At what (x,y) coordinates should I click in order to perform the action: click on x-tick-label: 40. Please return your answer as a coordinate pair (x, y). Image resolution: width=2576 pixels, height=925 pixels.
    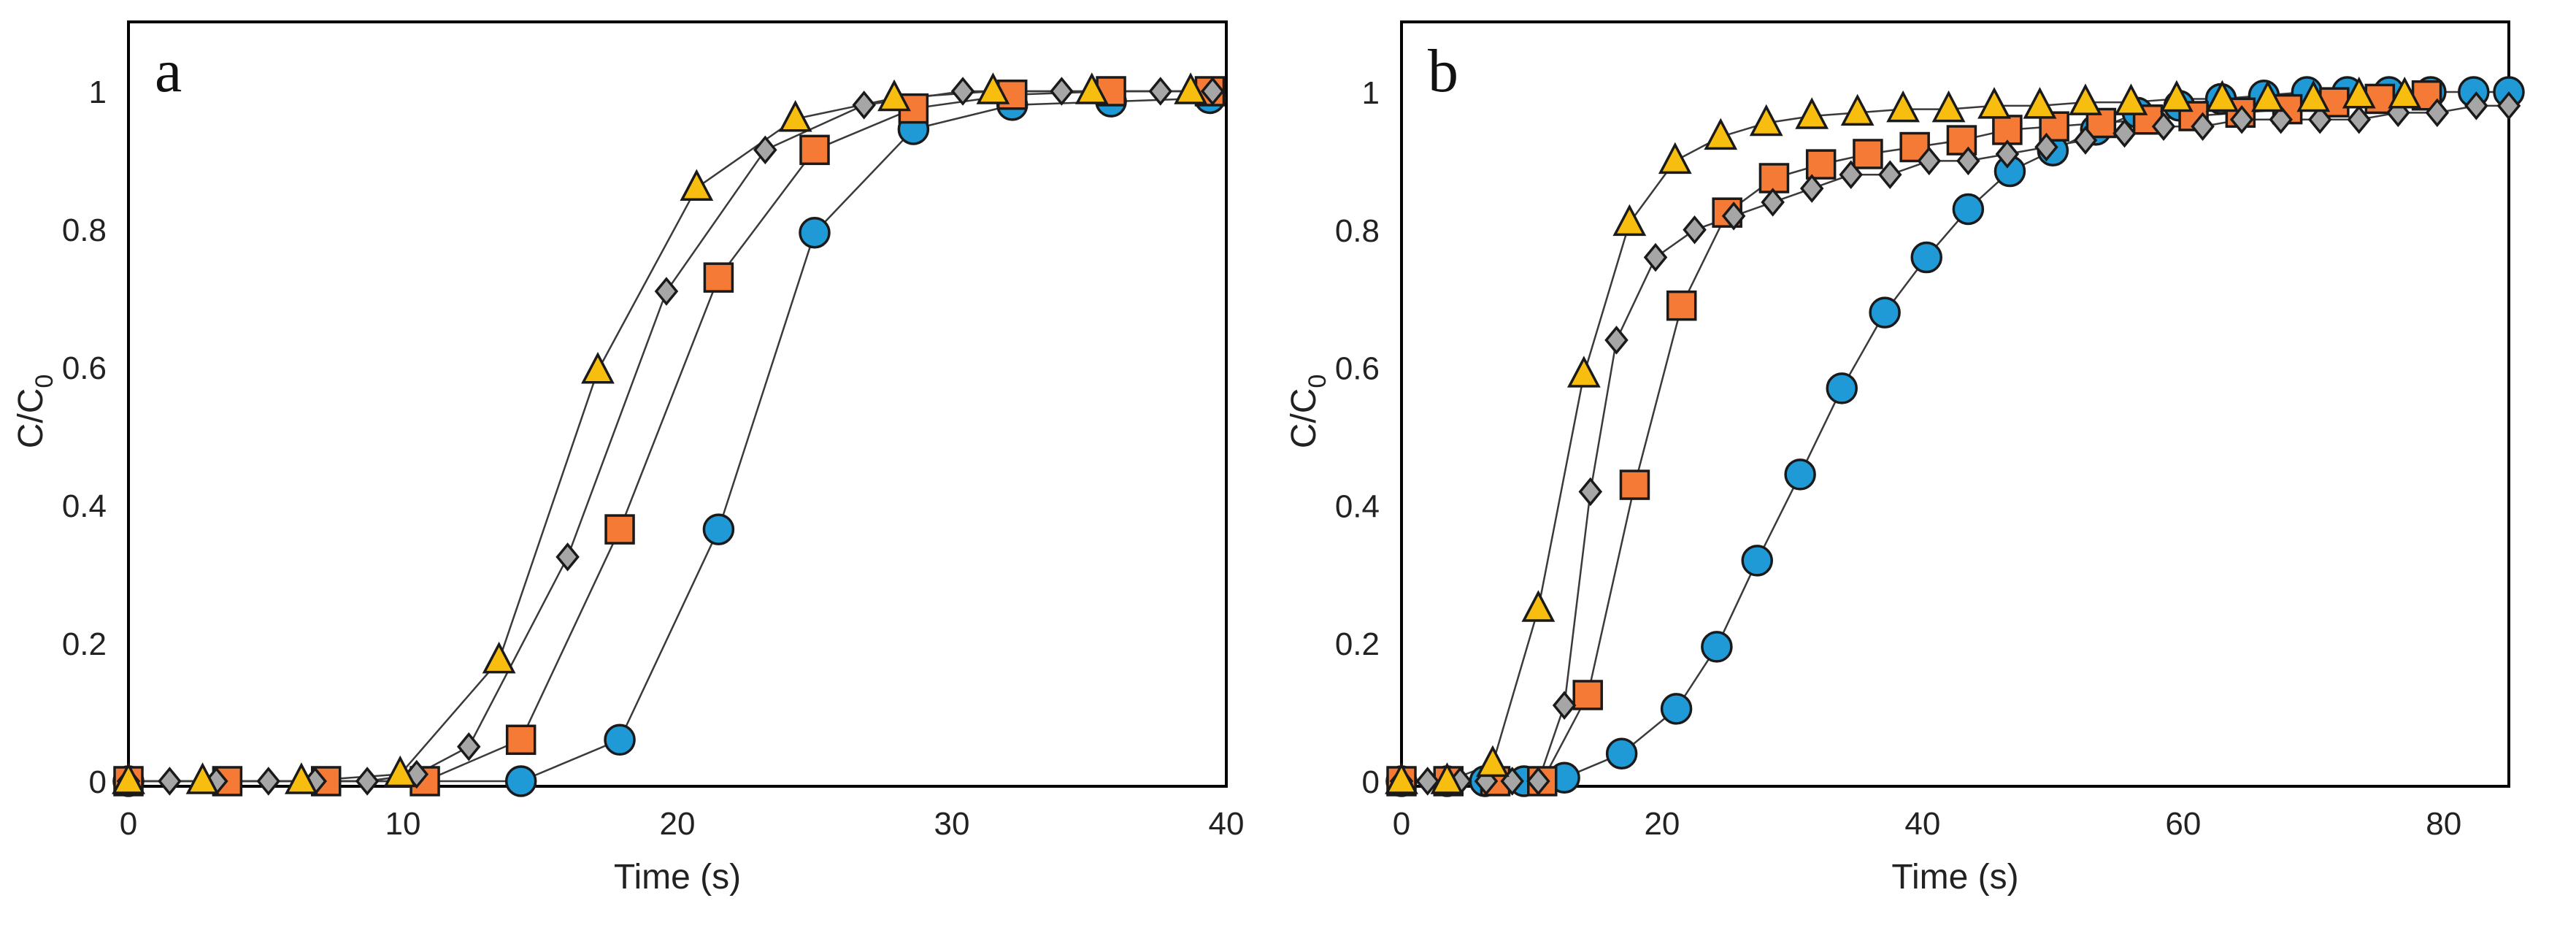
    Looking at the image, I should click on (1227, 824).